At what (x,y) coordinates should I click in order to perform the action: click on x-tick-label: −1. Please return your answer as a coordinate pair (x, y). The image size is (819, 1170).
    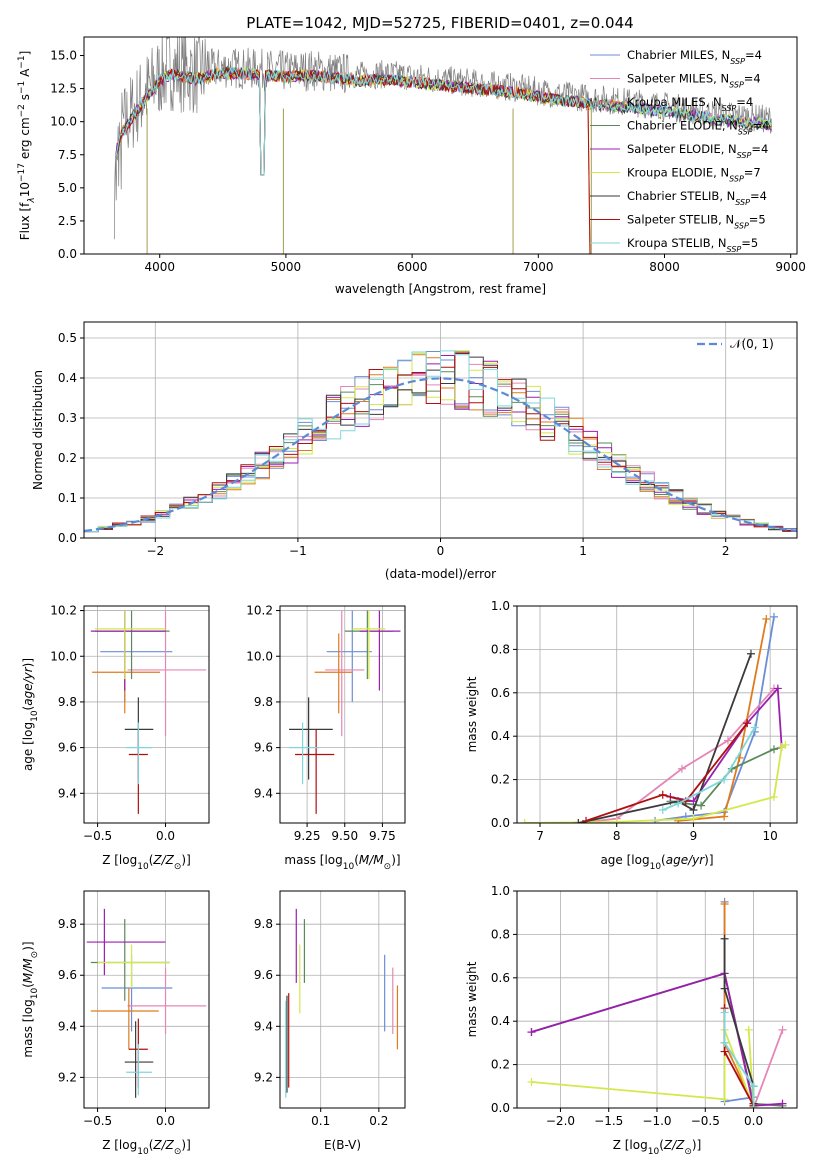
    Looking at the image, I should click on (298, 551).